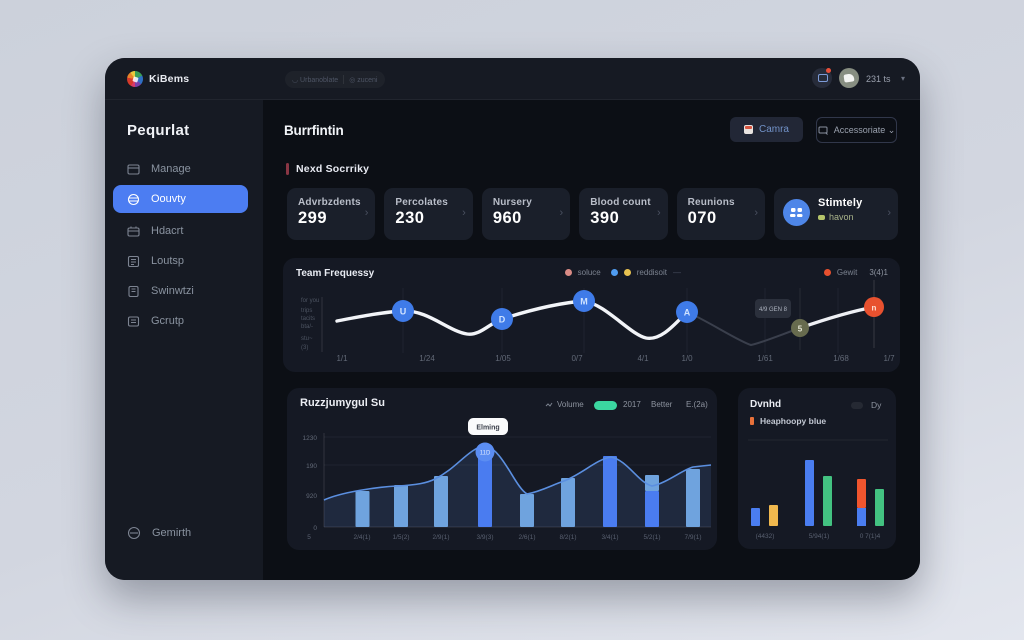 This screenshot has height=640, width=1024. What do you see at coordinates (315, 528) in the screenshot?
I see `svg-text: 0` at bounding box center [315, 528].